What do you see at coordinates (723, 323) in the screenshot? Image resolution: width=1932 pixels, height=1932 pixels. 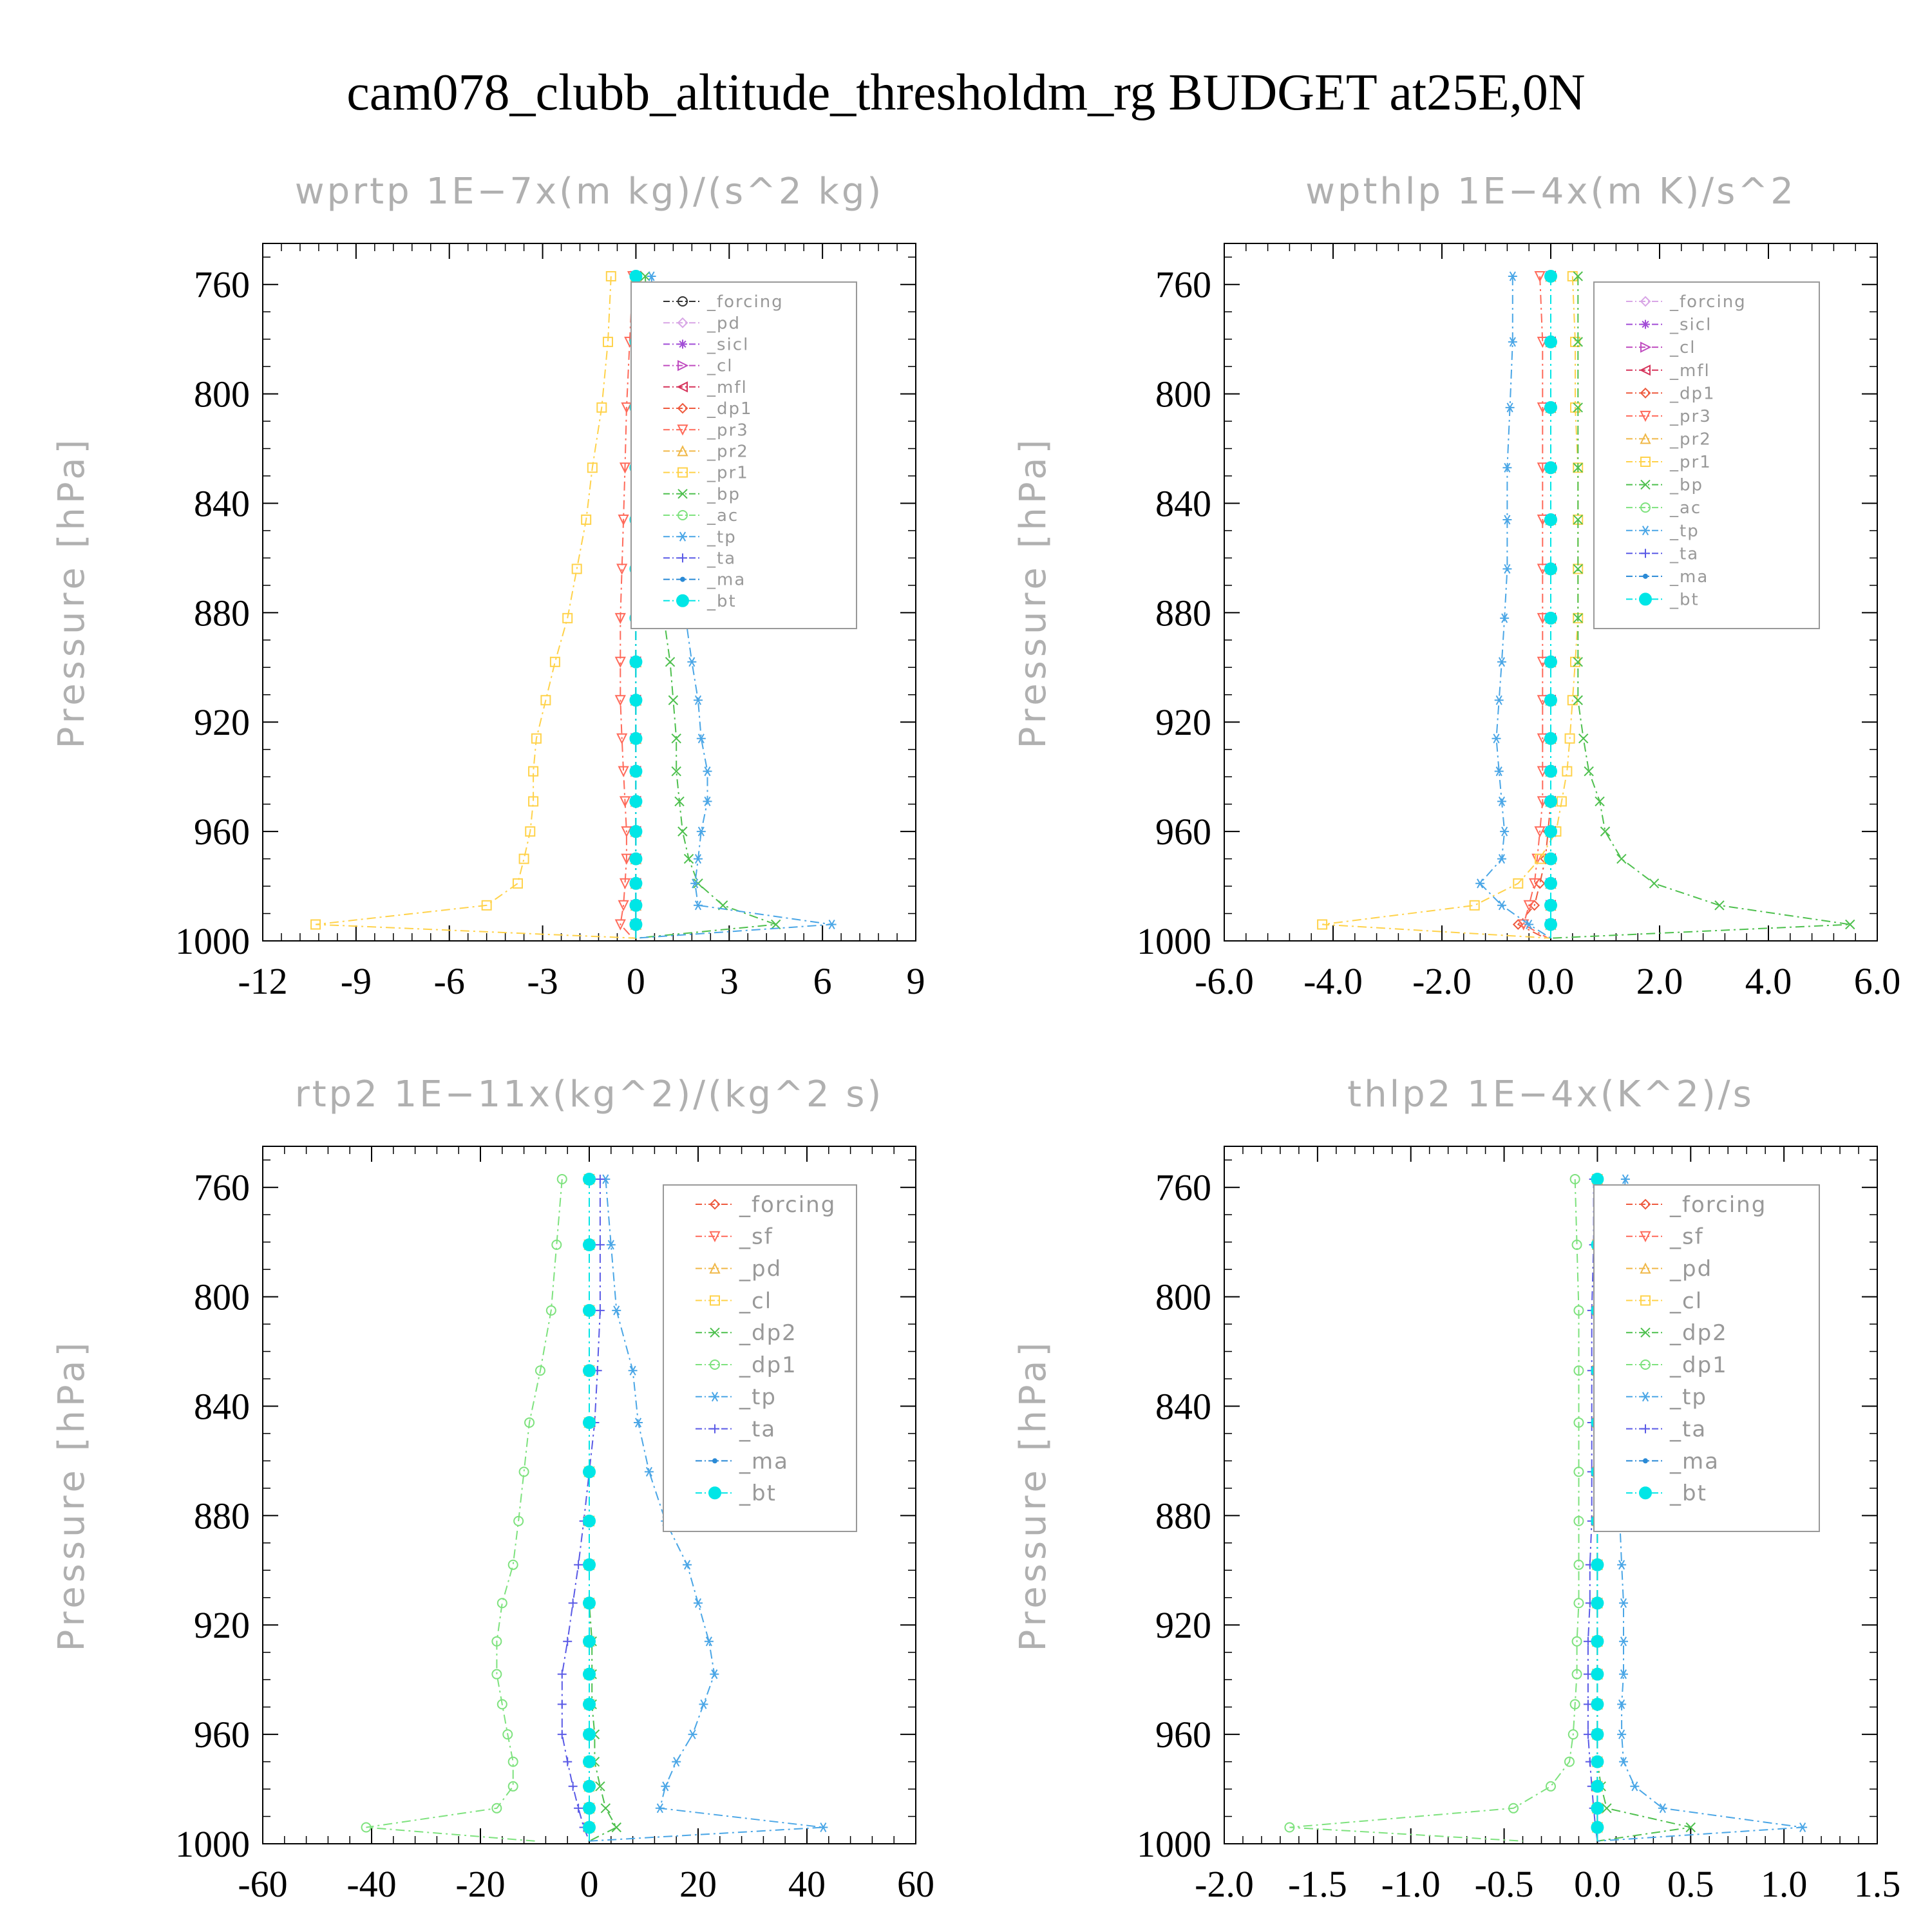 I see `legend-label: _pd` at bounding box center [723, 323].